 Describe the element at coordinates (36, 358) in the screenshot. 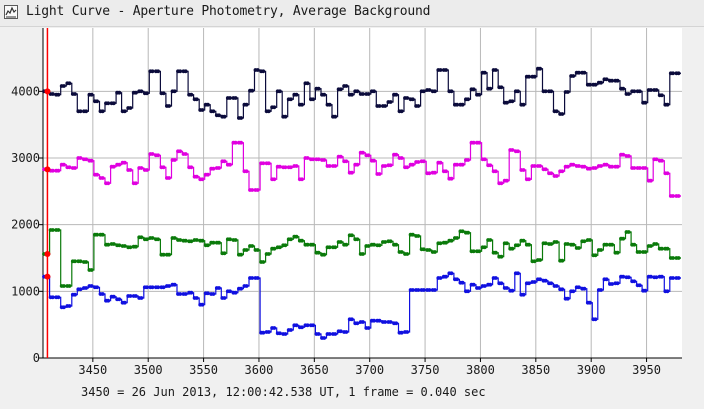

I see `y-tick-label: 0` at that location.